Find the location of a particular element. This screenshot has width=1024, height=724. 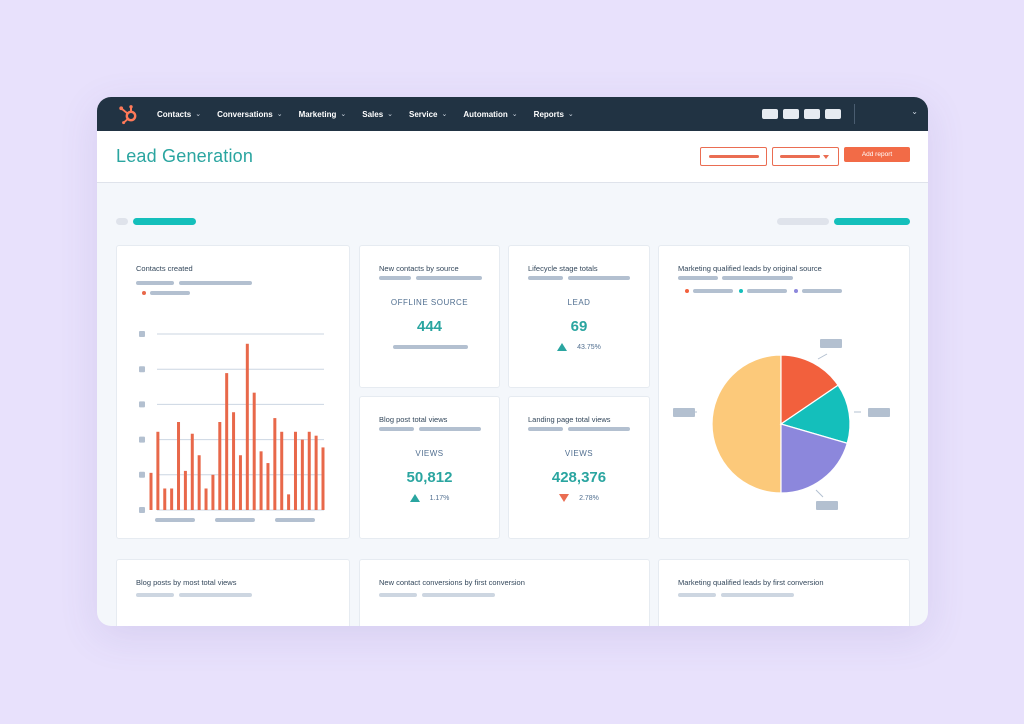

account-menu-chevron-icon: ⌄ is located at coordinates (914, 111).